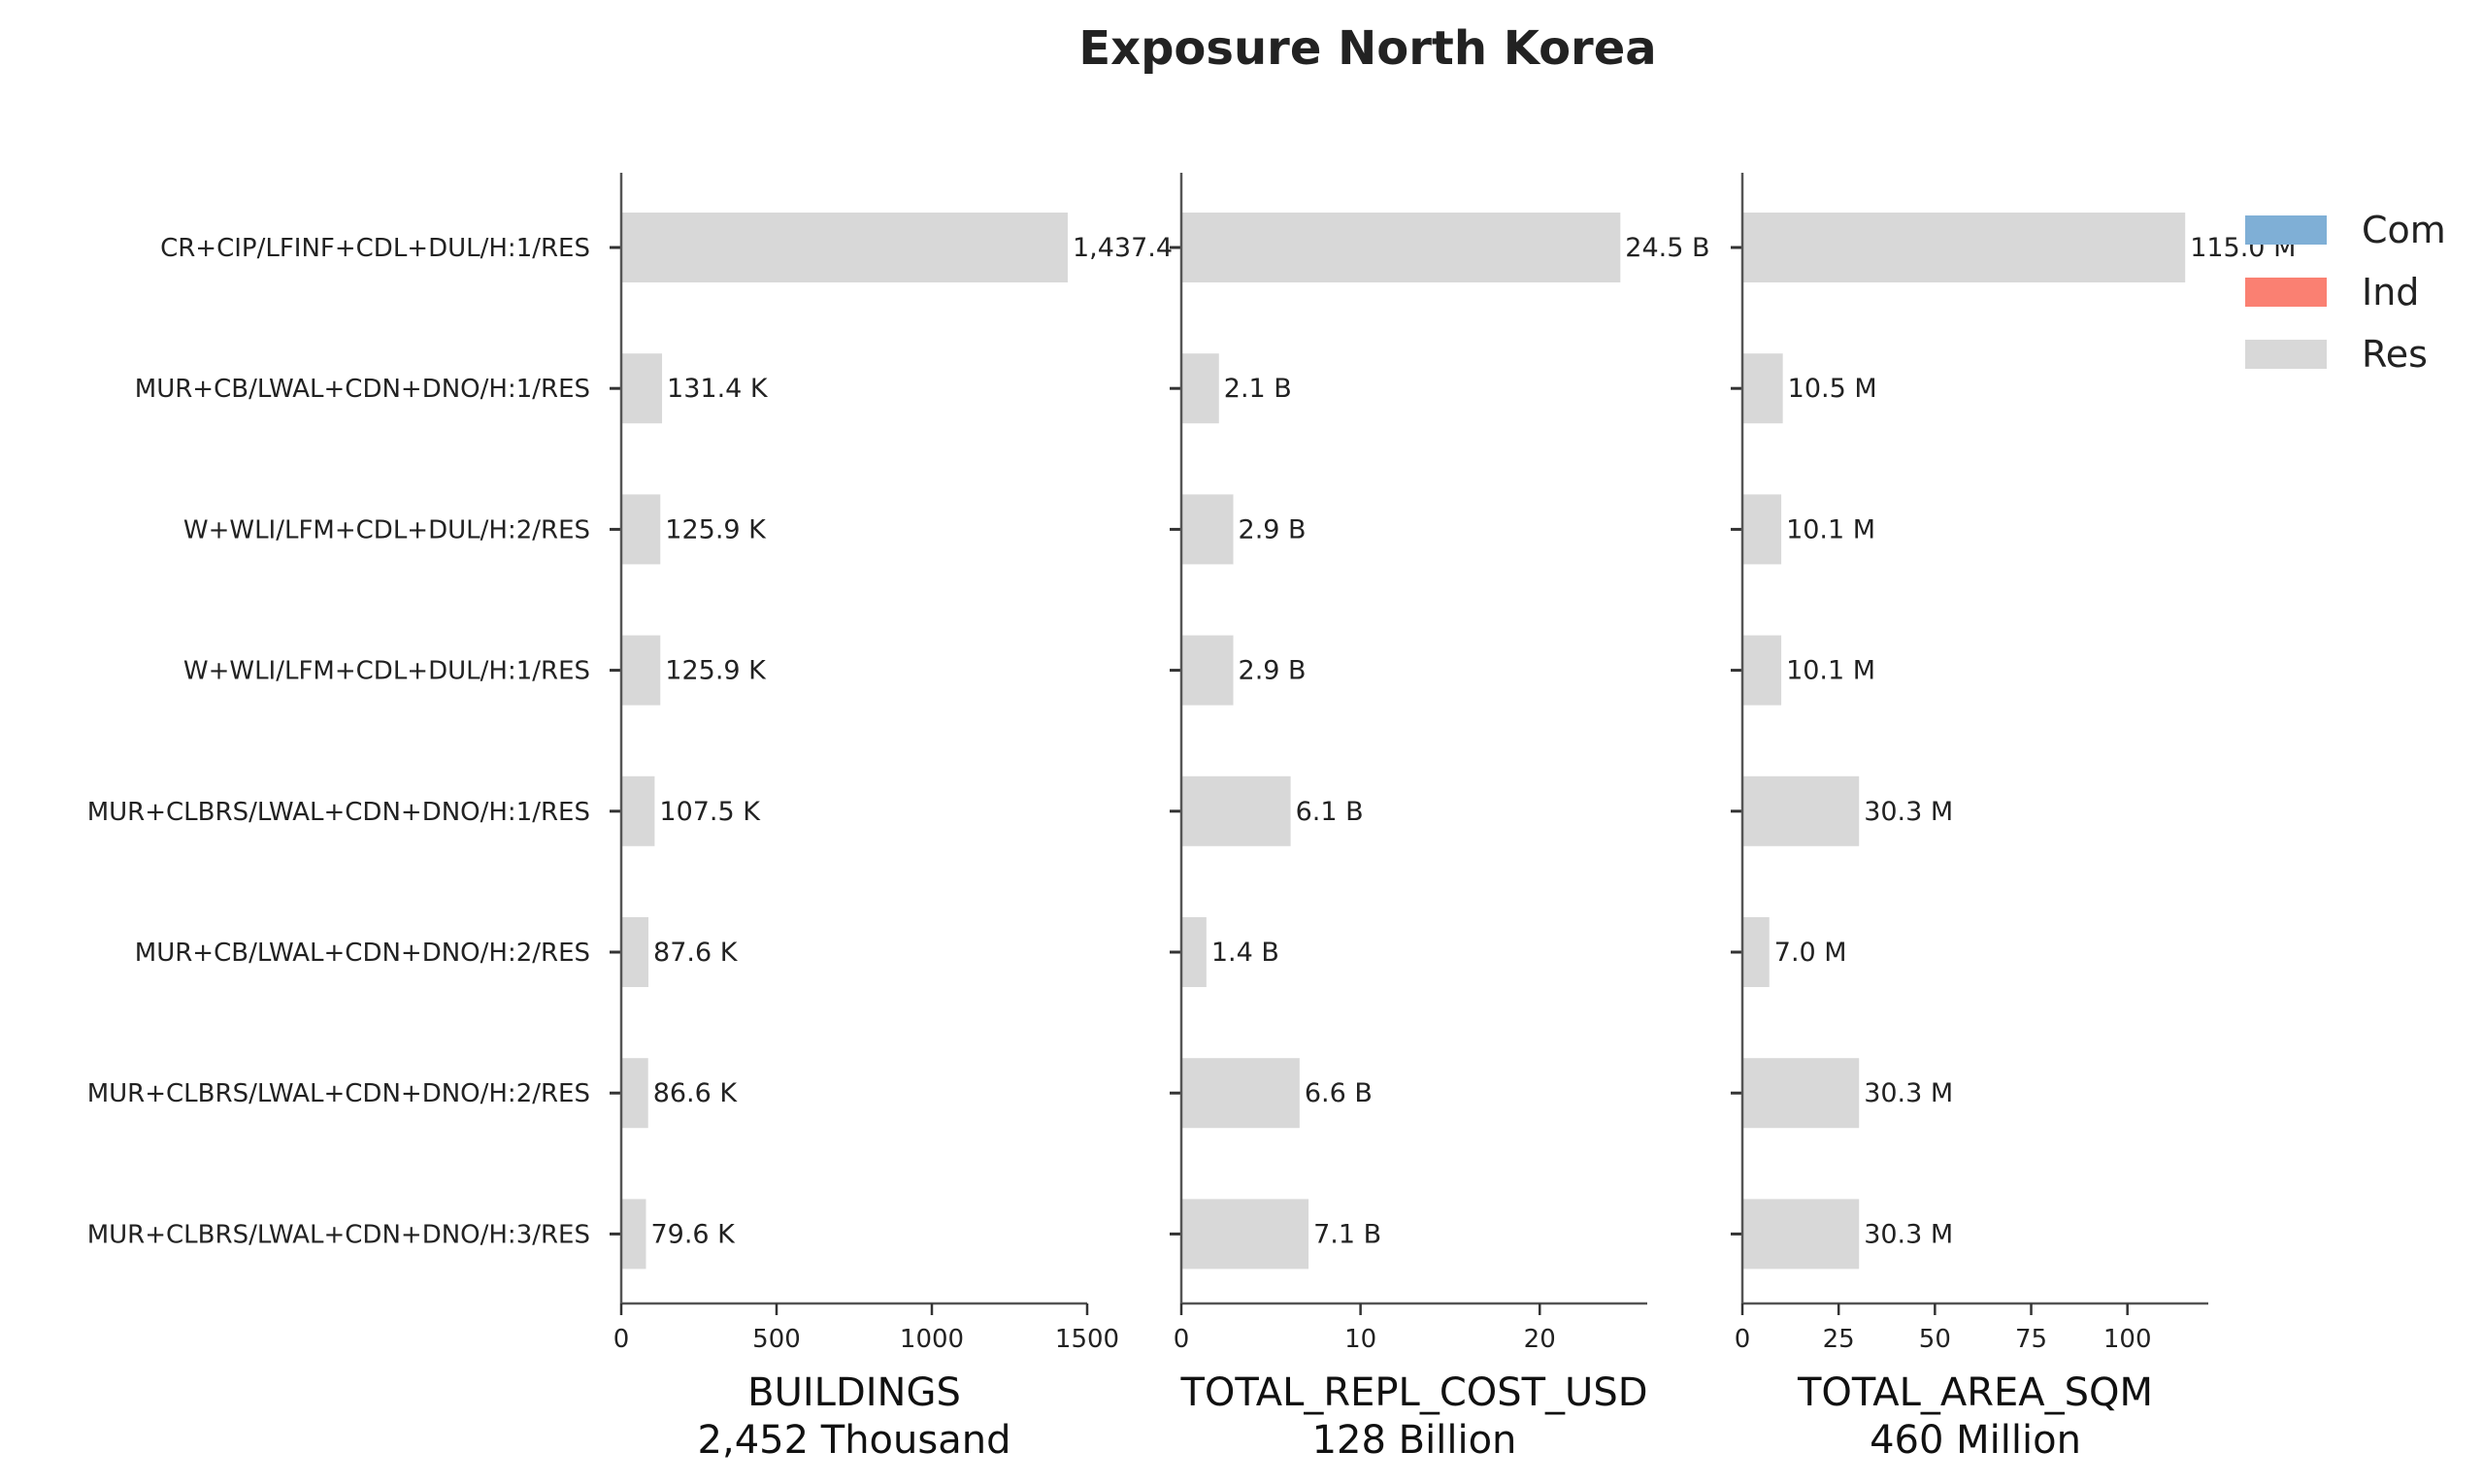 Image resolution: width=2483 pixels, height=1484 pixels. Describe the element at coordinates (2031, 1339) in the screenshot. I see `xtick-label-p3-4: 75` at that location.